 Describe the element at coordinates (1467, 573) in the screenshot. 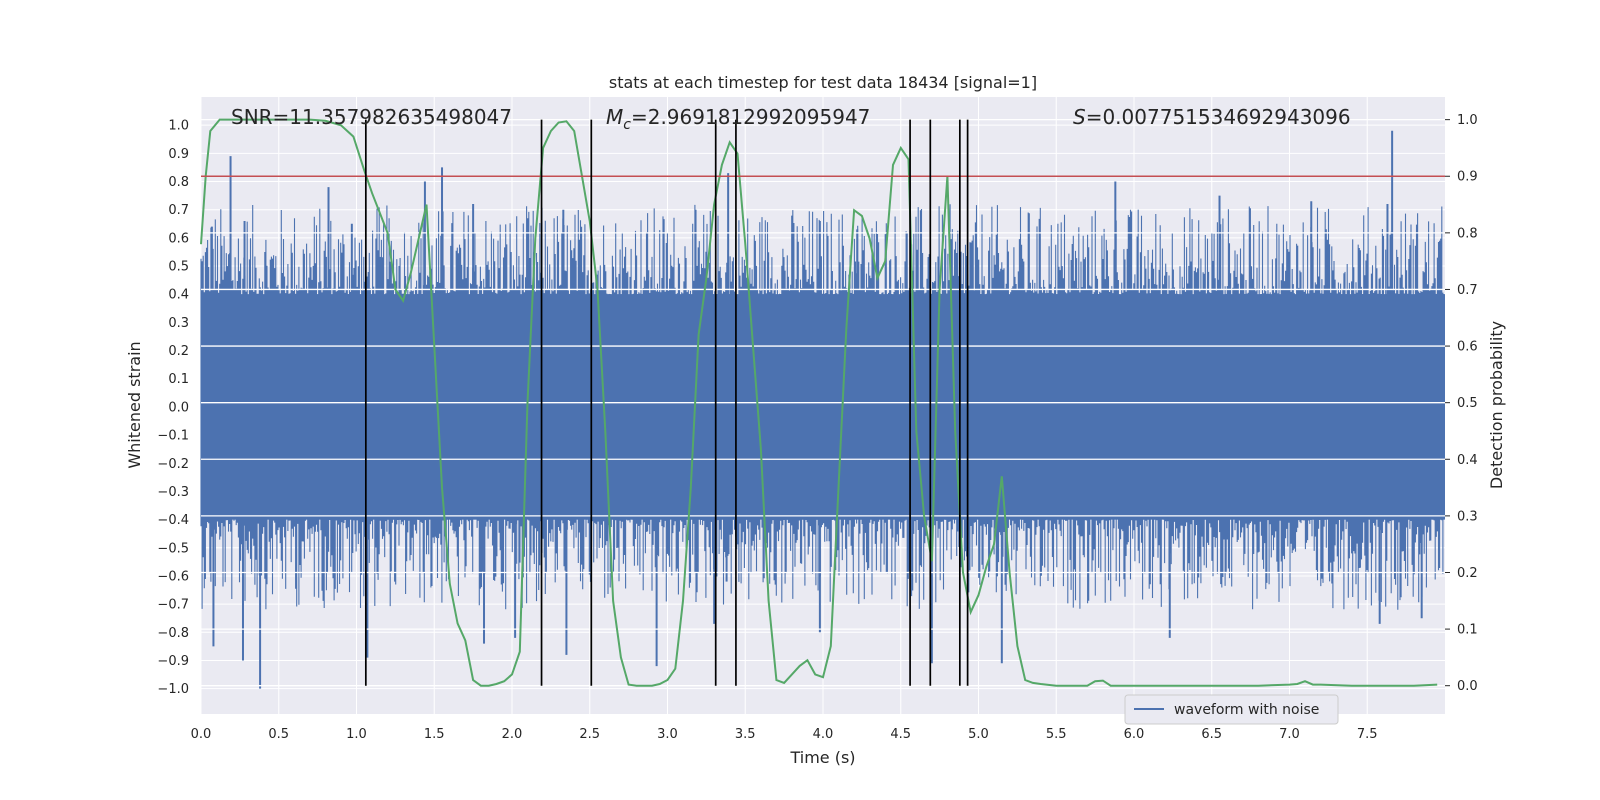

I see `y-right-tick-label: 0.2` at that location.